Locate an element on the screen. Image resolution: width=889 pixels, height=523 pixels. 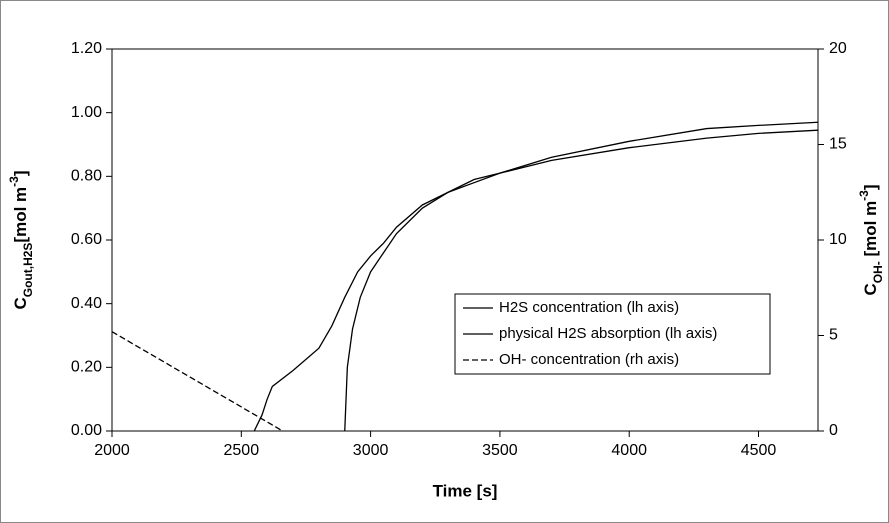
y2-axis-title-part: [mol m is located at coordinates (870, 231).